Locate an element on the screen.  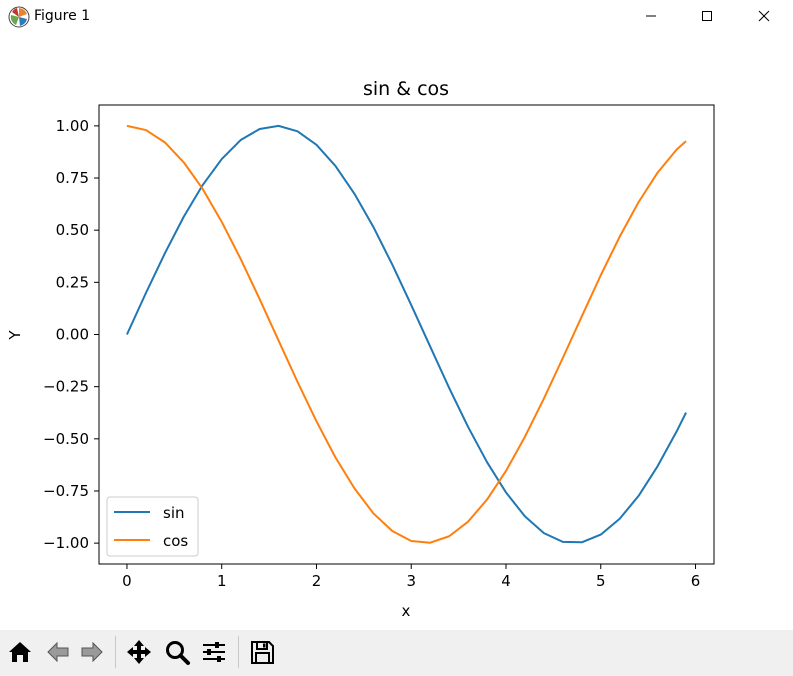
forward-arrow-icon is located at coordinates (92, 652).